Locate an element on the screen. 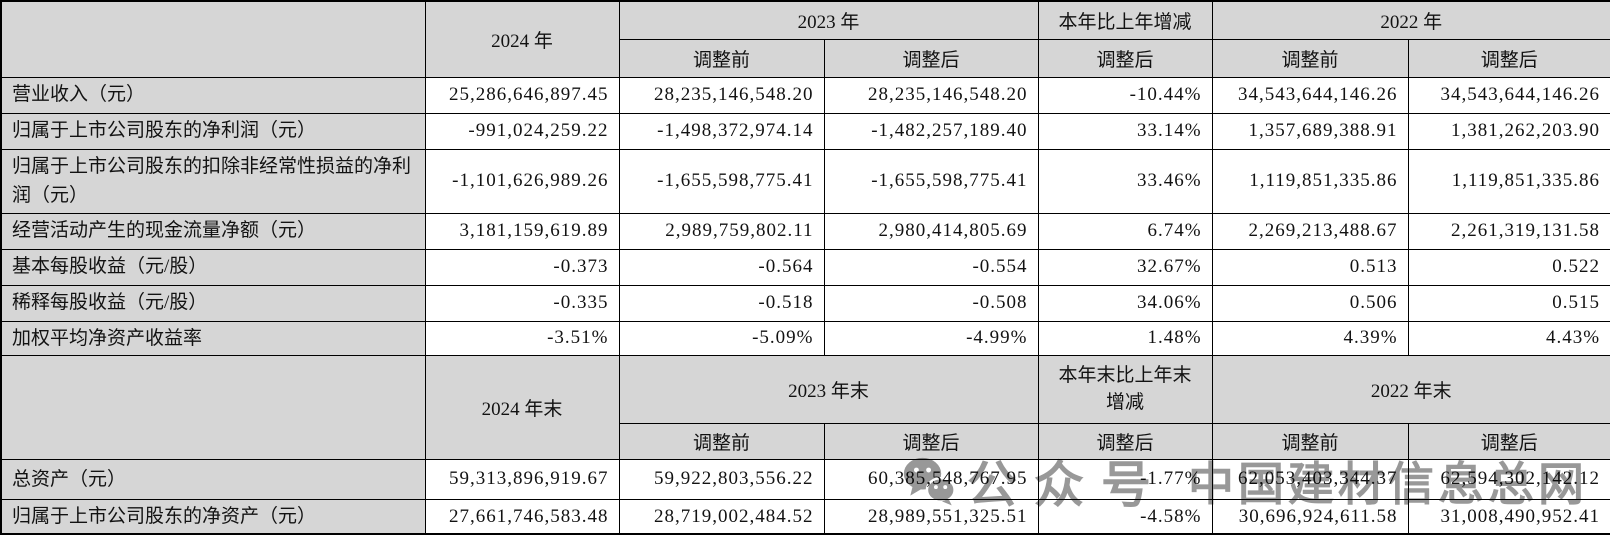 This screenshot has width=1610, height=545. value-cell: -0.373 is located at coordinates (522, 267).